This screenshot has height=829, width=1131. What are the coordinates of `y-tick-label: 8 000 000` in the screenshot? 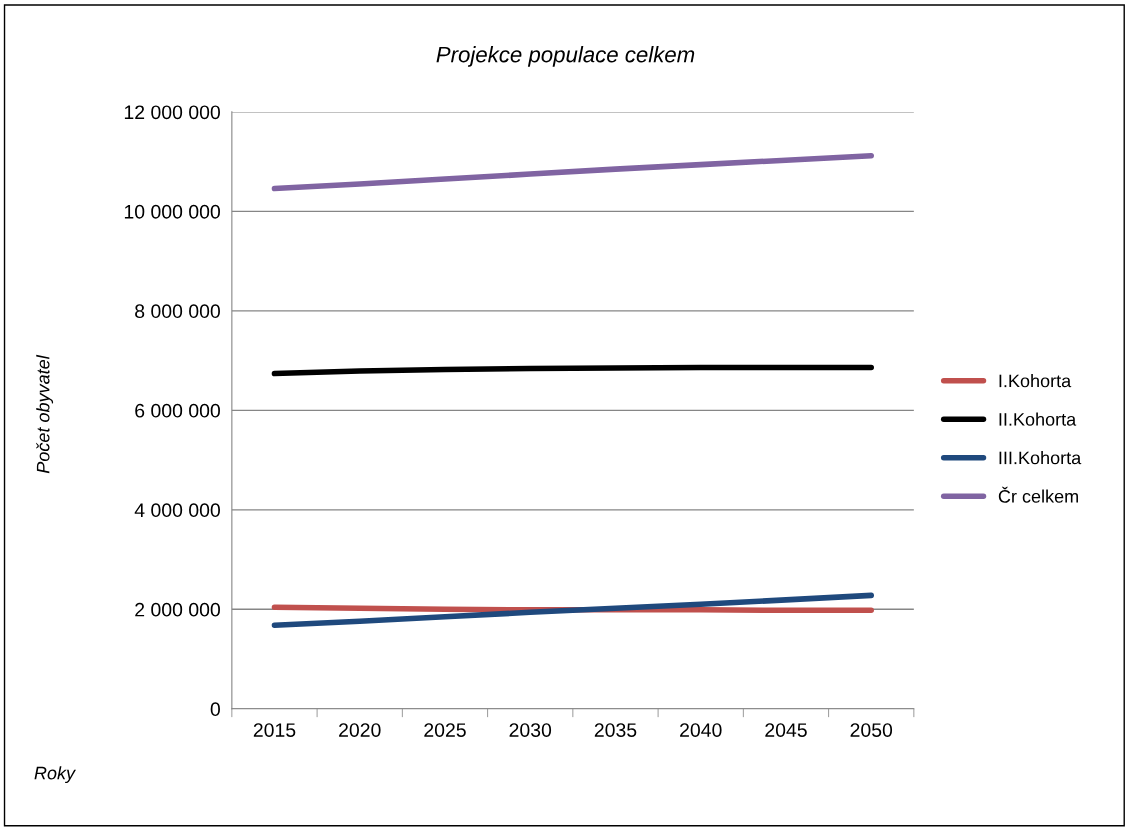 It's located at (177, 311).